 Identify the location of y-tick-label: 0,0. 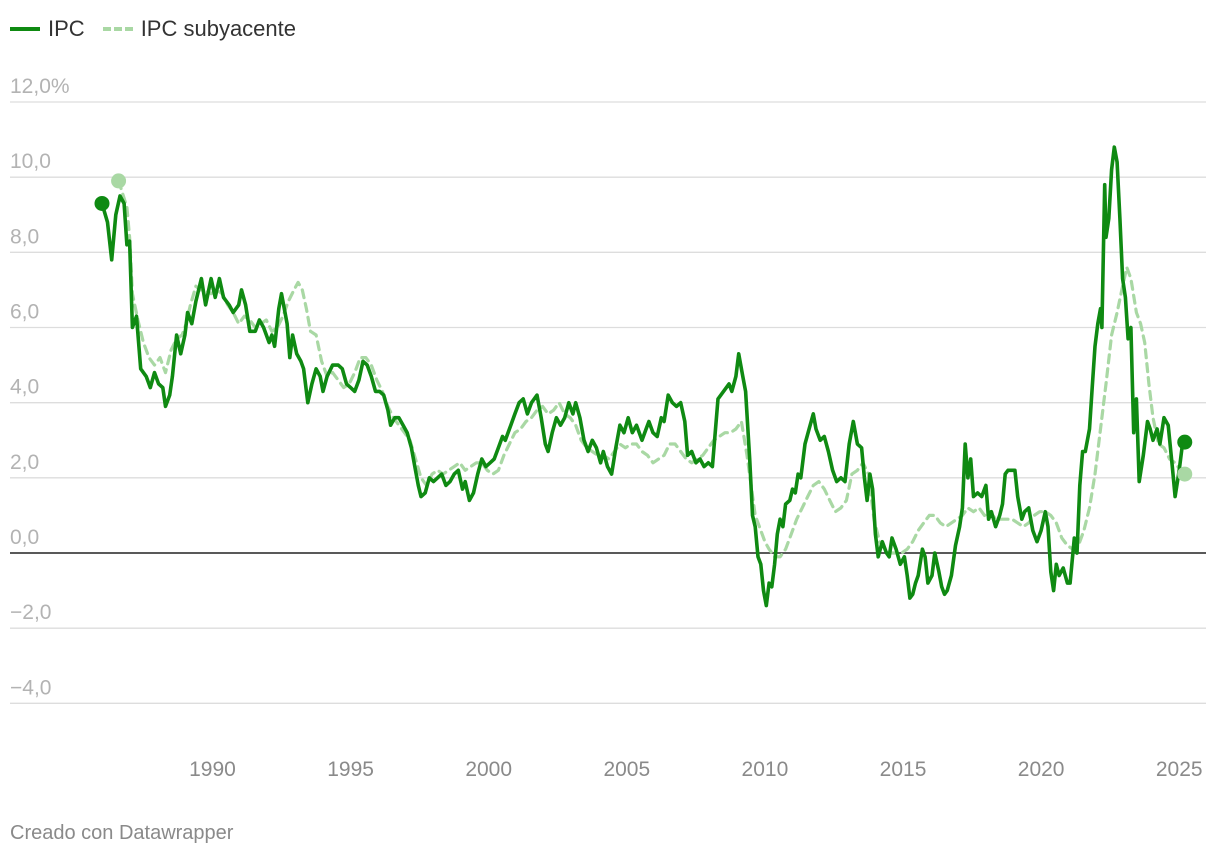
(24, 537).